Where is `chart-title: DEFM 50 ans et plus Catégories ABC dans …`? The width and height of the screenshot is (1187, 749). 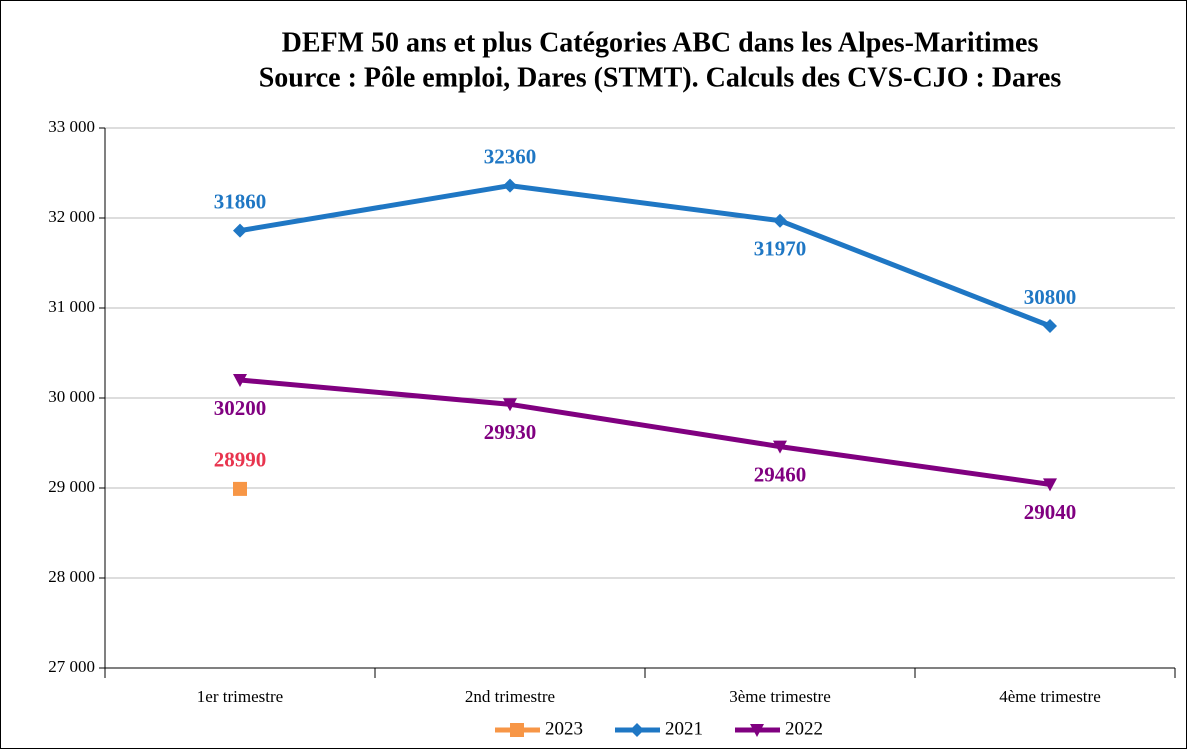 chart-title: DEFM 50 ans et plus Catégories ABC dans … is located at coordinates (660, 42).